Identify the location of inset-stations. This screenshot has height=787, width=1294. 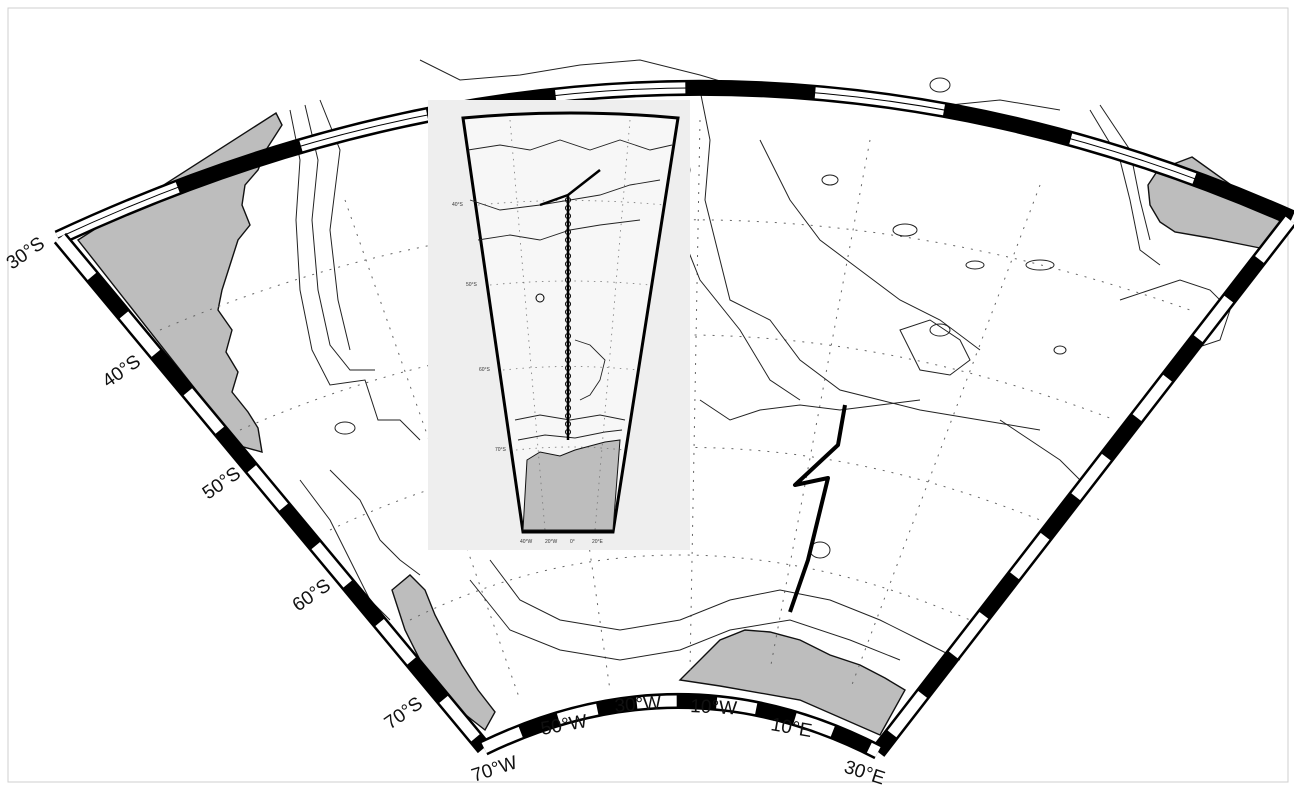
(568, 316).